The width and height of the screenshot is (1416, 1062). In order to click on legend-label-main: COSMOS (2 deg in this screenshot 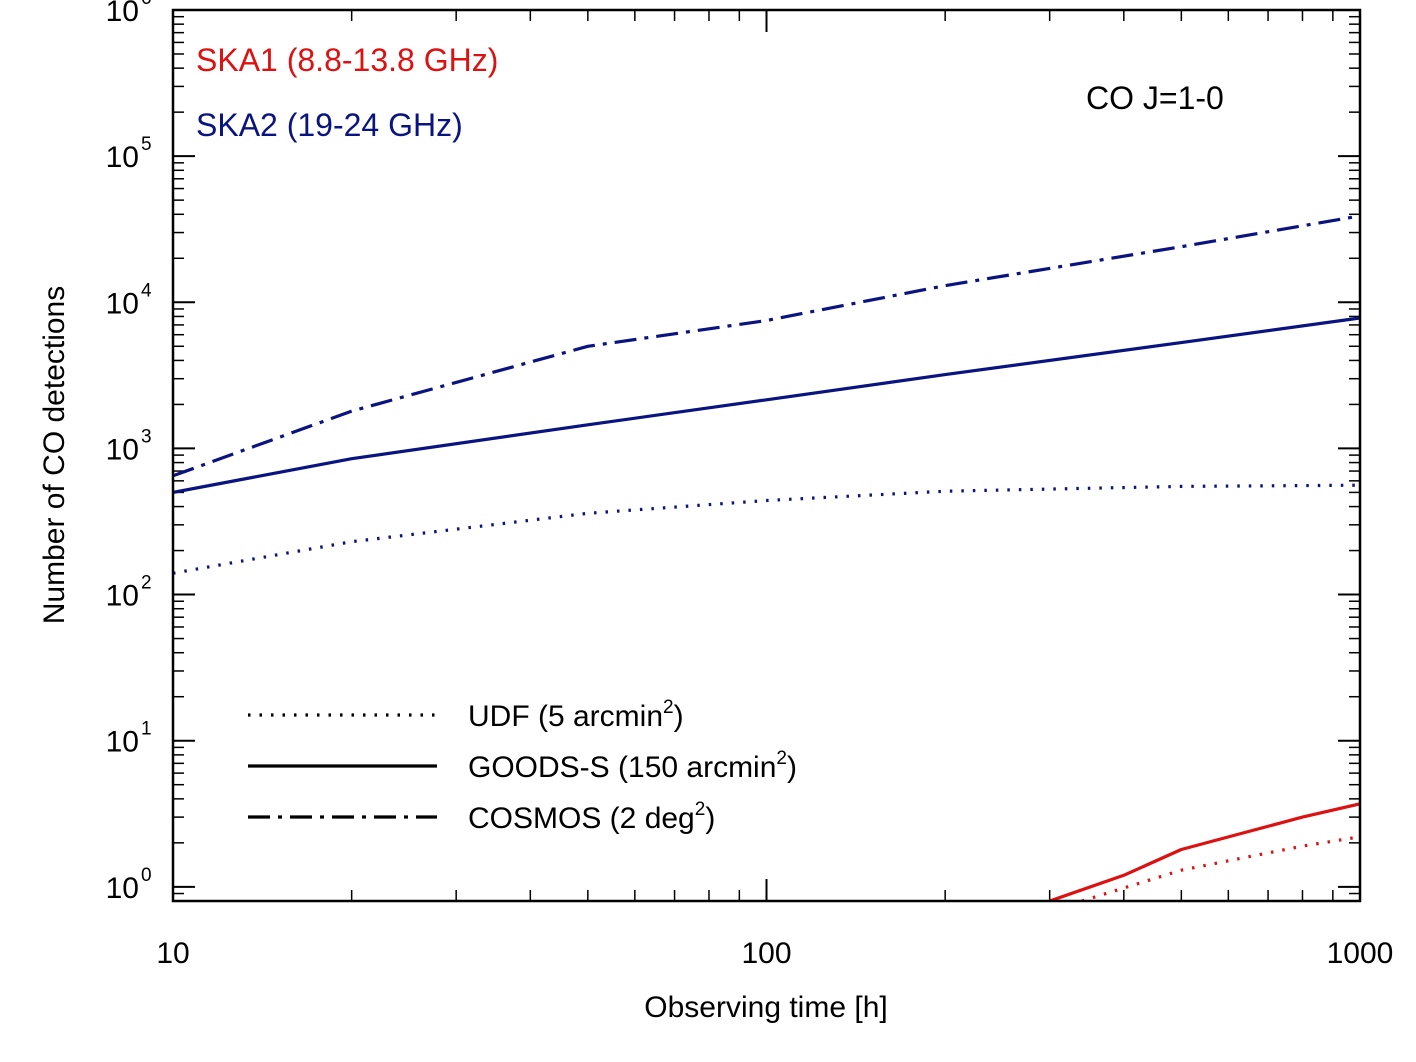, I will do `click(581, 818)`.